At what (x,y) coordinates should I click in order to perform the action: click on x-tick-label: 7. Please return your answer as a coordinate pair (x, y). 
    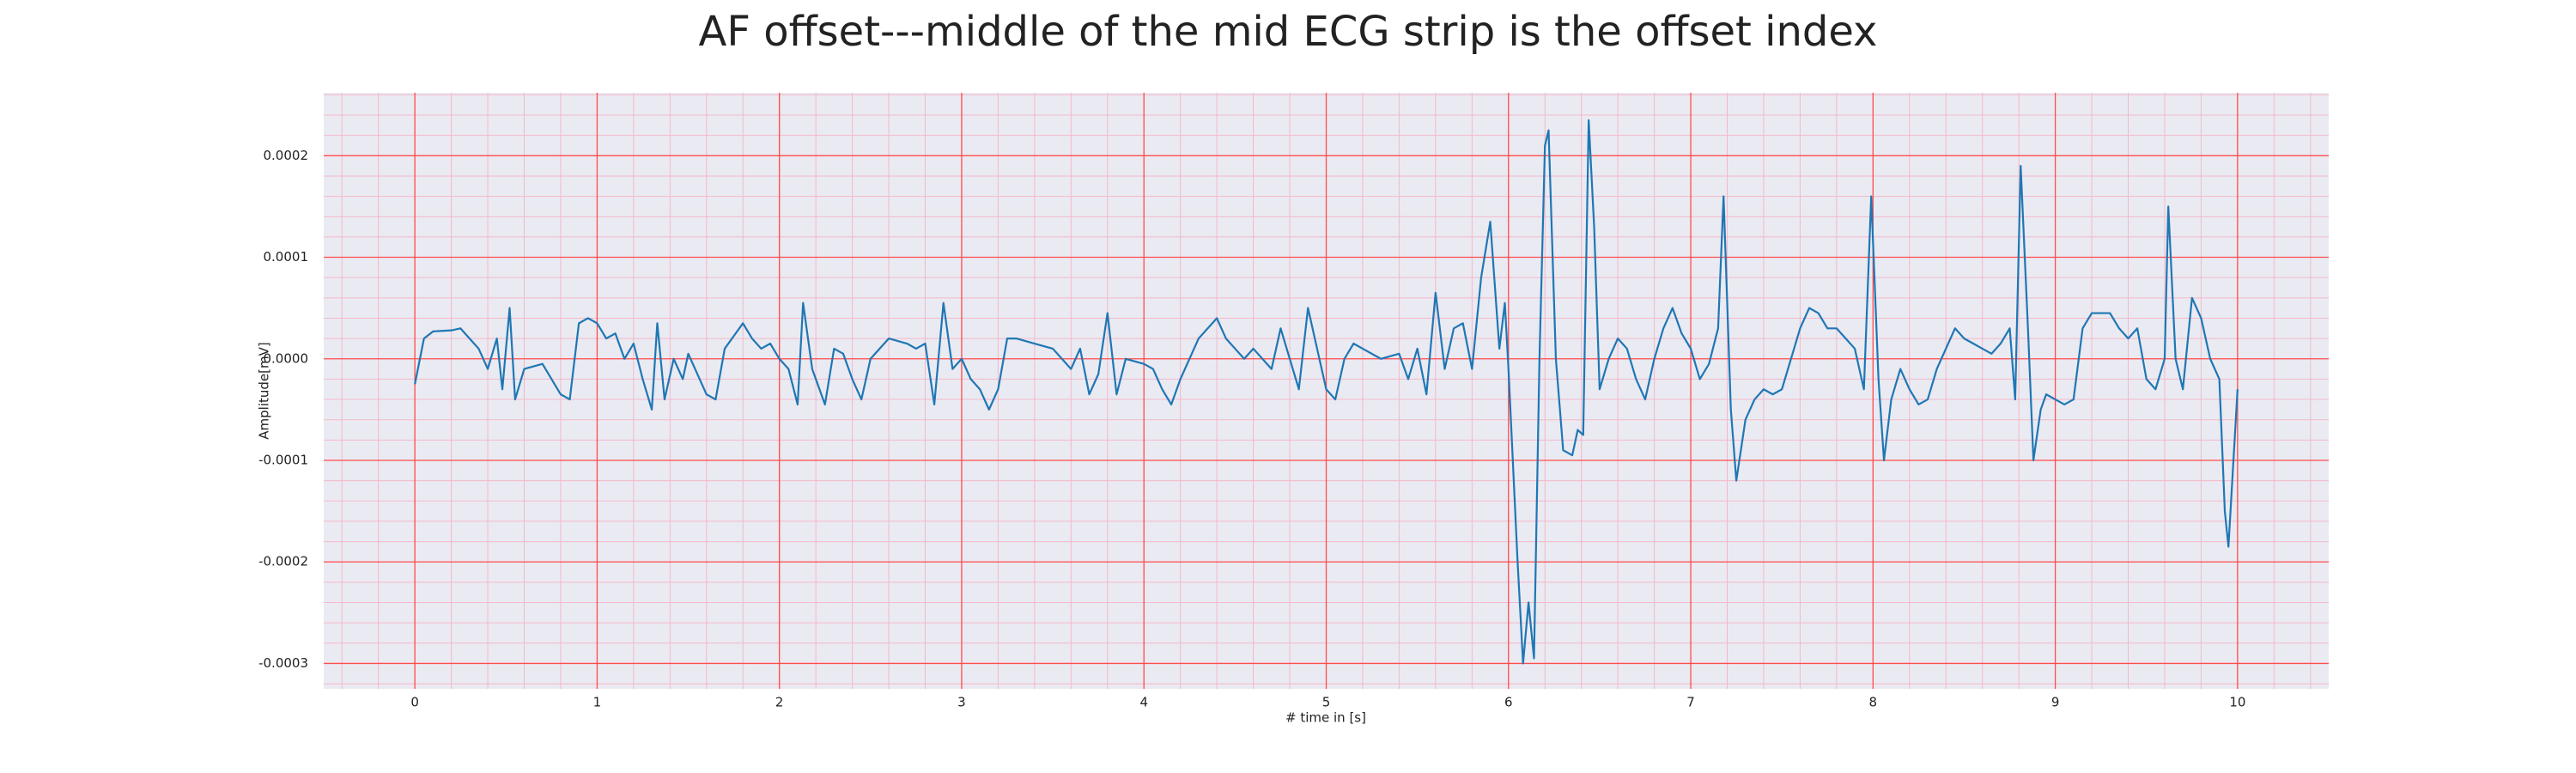
    Looking at the image, I should click on (1690, 702).